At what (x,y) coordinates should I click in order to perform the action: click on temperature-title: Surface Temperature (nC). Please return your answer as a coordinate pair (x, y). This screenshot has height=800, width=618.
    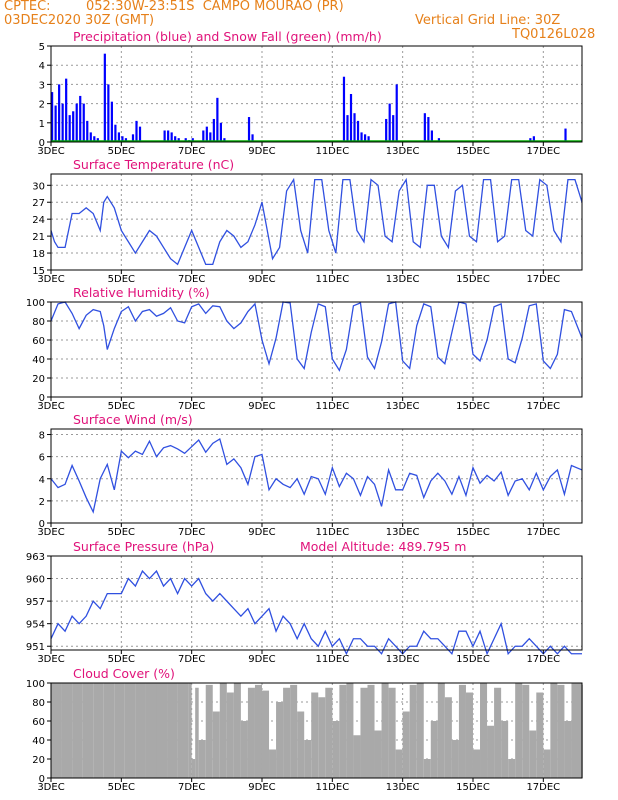
    Looking at the image, I should click on (153, 164).